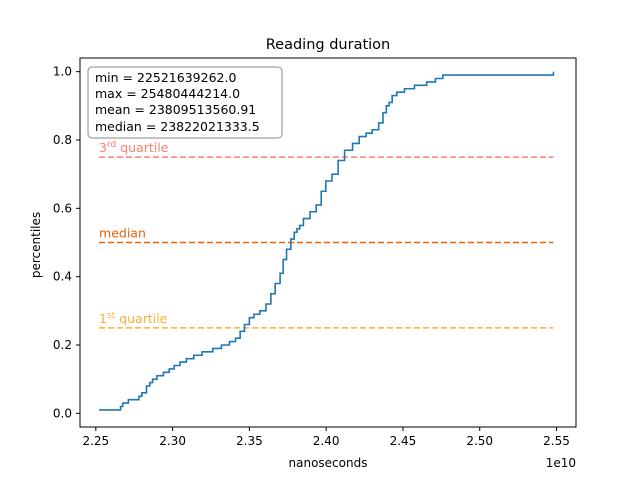 The height and width of the screenshot is (480, 640). Describe the element at coordinates (172, 441) in the screenshot. I see `x-tick-label: 2.30` at that location.